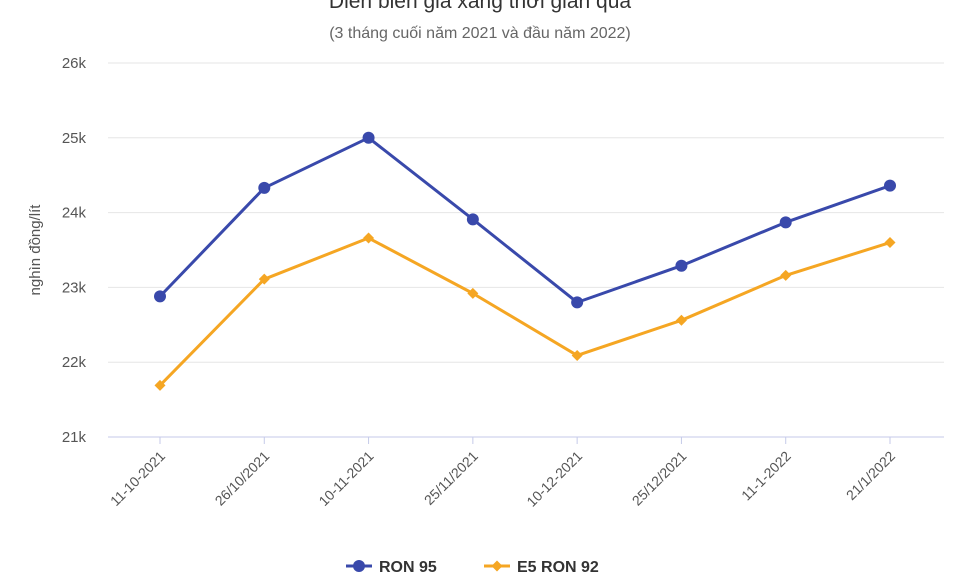 Image resolution: width=960 pixels, height=576 pixels. What do you see at coordinates (35, 250) in the screenshot?
I see `y-axis-label: nghìn đồng/lít` at bounding box center [35, 250].